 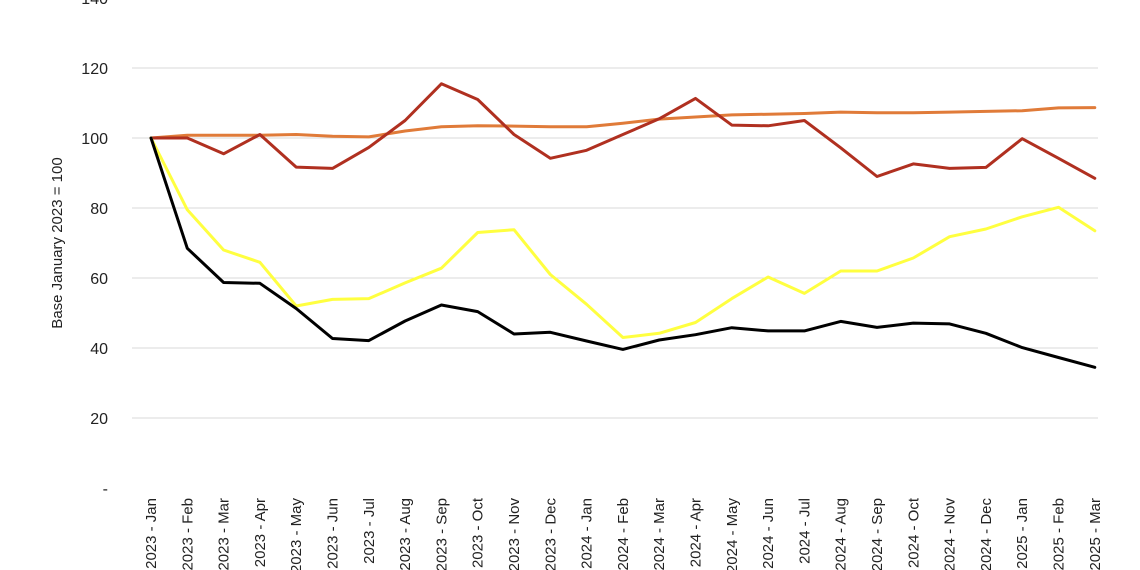 I want to click on y-tick-label: 80, so click(x=99, y=209).